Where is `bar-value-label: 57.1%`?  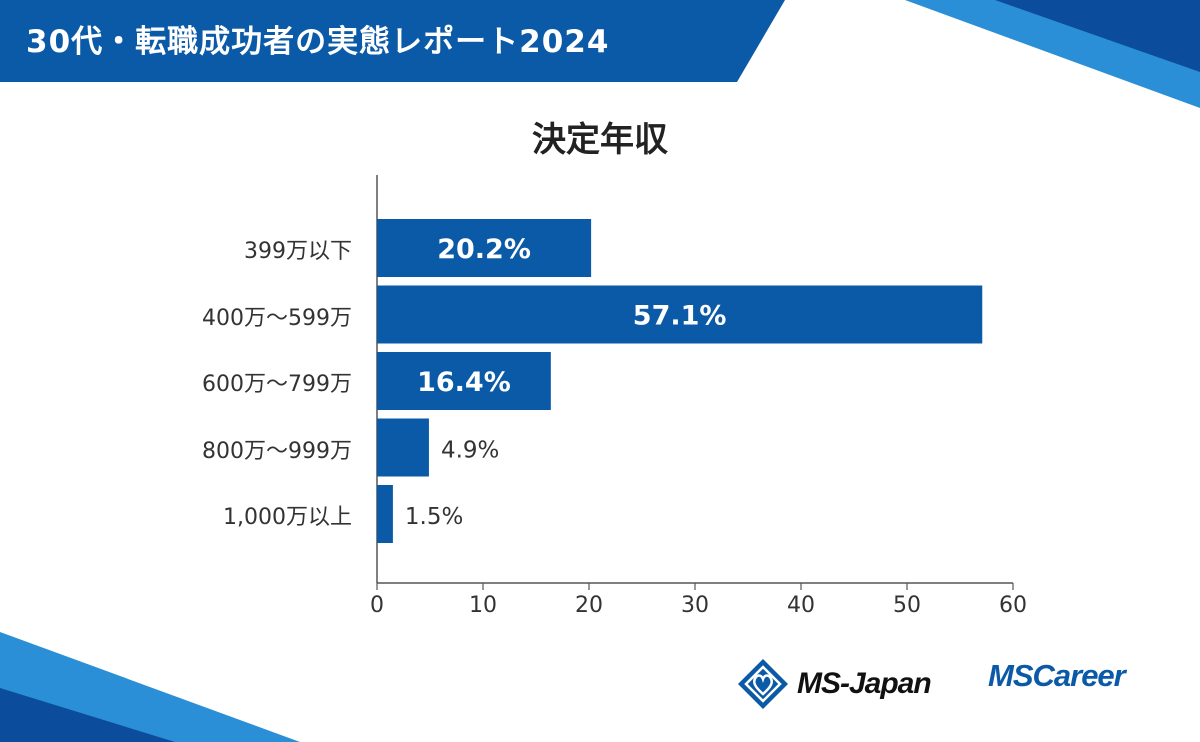 bar-value-label: 57.1% is located at coordinates (680, 316).